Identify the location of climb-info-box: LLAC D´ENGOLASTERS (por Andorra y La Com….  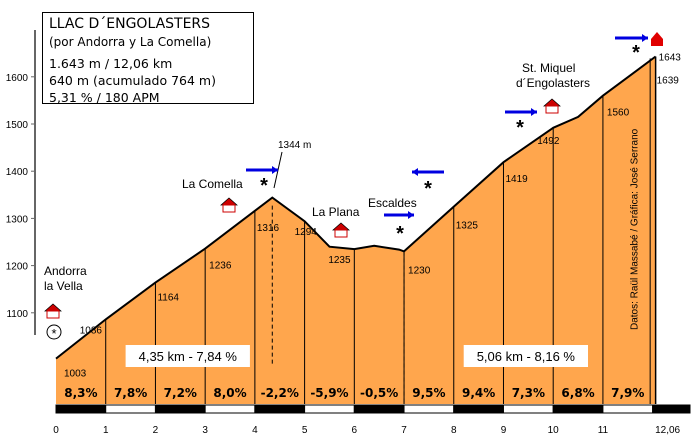
(148, 58).